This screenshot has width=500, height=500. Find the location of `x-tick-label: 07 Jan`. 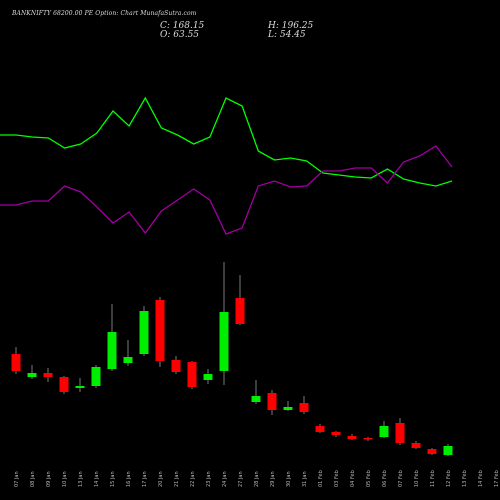

x-tick-label: 07 Jan is located at coordinates (17, 479).